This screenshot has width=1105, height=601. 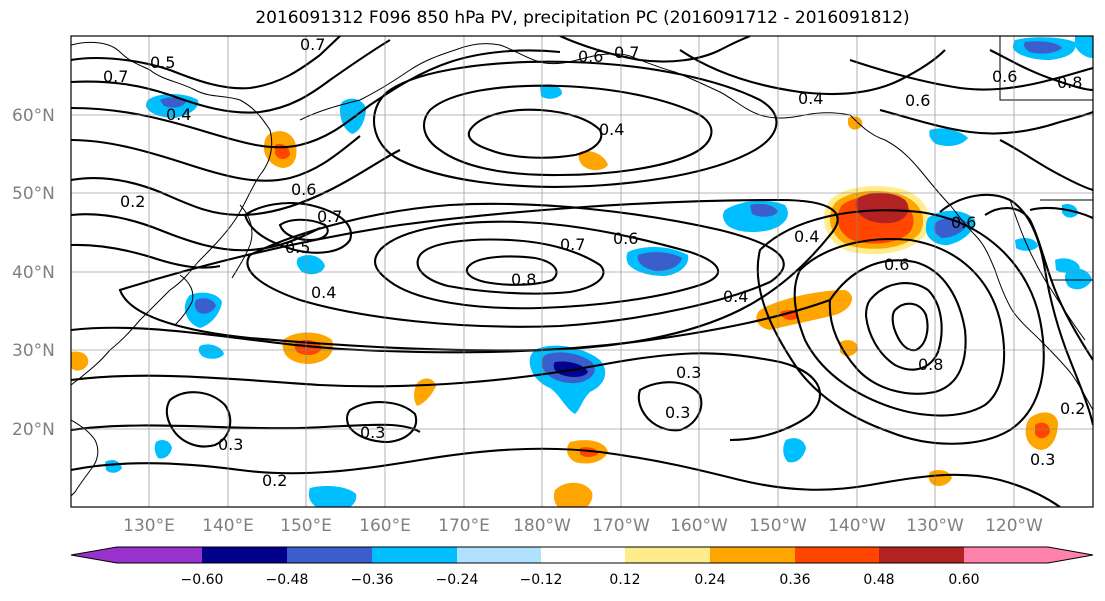 What do you see at coordinates (33, 430) in the screenshot?
I see `lat-label: 20°N` at bounding box center [33, 430].